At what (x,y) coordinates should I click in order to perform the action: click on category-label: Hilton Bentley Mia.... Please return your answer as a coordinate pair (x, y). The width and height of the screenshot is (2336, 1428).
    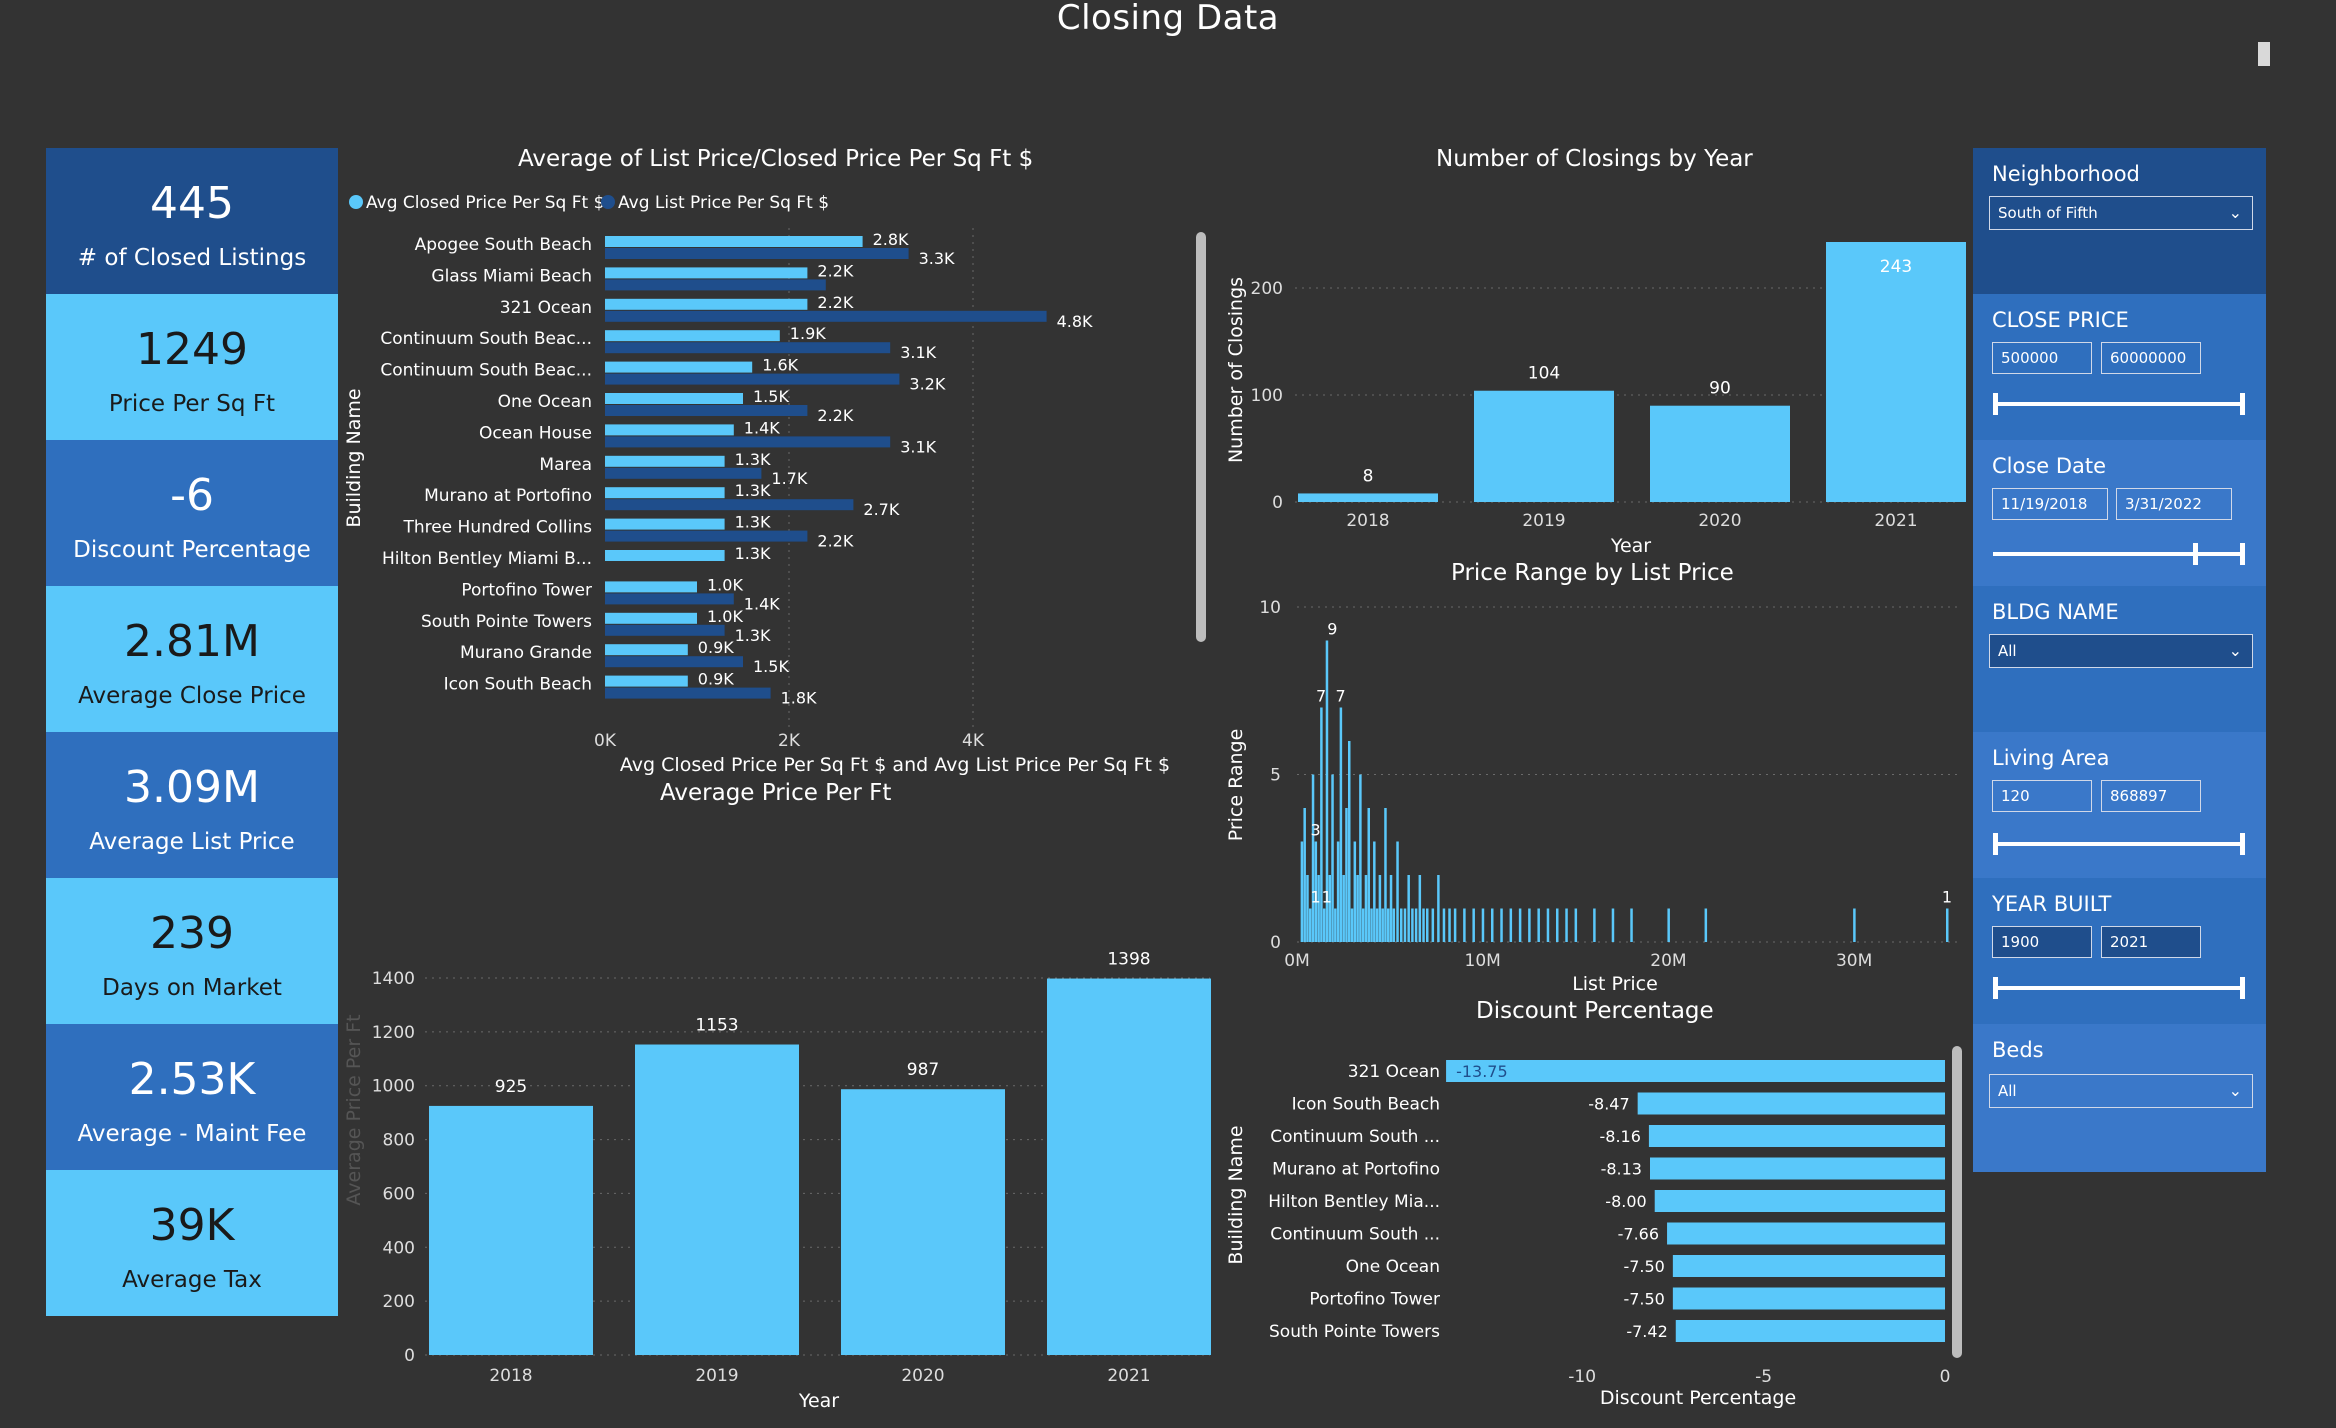
    Looking at the image, I should click on (1354, 1202).